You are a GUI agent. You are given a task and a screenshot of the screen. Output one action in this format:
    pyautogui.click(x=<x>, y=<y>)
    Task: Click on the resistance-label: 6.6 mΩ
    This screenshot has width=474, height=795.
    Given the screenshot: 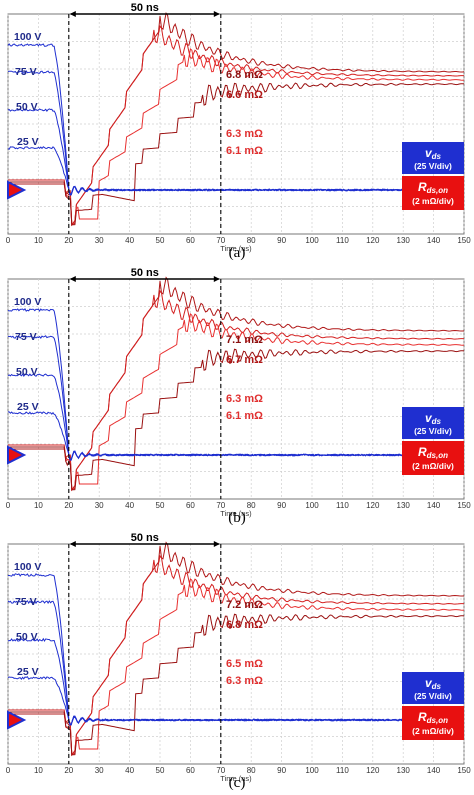 What is the action you would take?
    pyautogui.click(x=244, y=95)
    